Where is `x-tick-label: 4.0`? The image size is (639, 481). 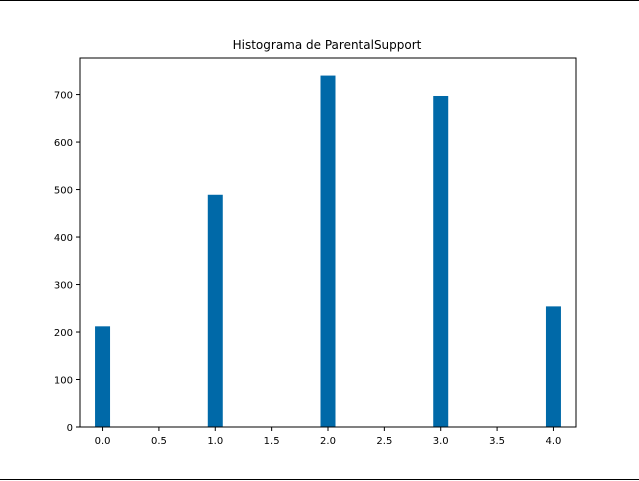 x-tick-label: 4.0 is located at coordinates (554, 441).